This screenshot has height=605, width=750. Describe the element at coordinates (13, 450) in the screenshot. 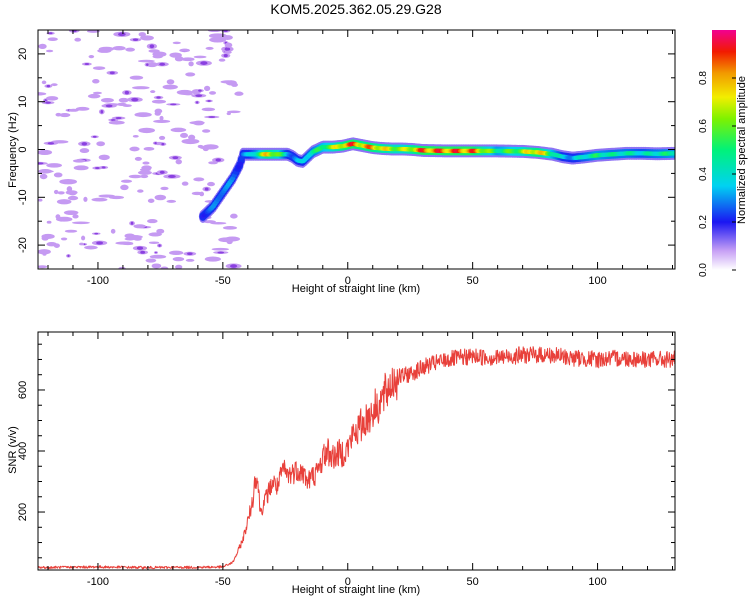

I see `snr-y-label: SNR (v/v)` at that location.